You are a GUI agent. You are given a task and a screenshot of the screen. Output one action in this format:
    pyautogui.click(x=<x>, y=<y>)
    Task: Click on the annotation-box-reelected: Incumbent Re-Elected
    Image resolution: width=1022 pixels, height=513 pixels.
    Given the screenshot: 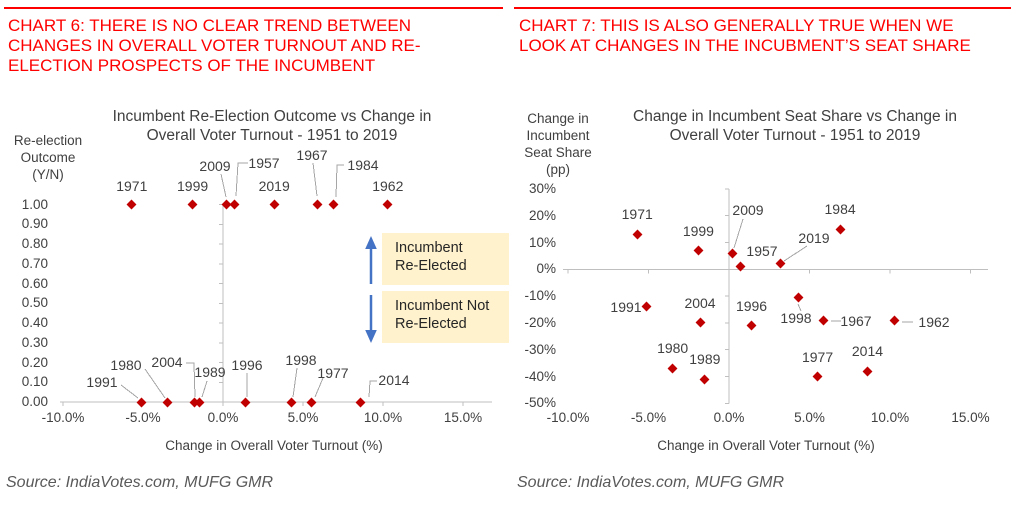 What is the action you would take?
    pyautogui.click(x=445, y=259)
    